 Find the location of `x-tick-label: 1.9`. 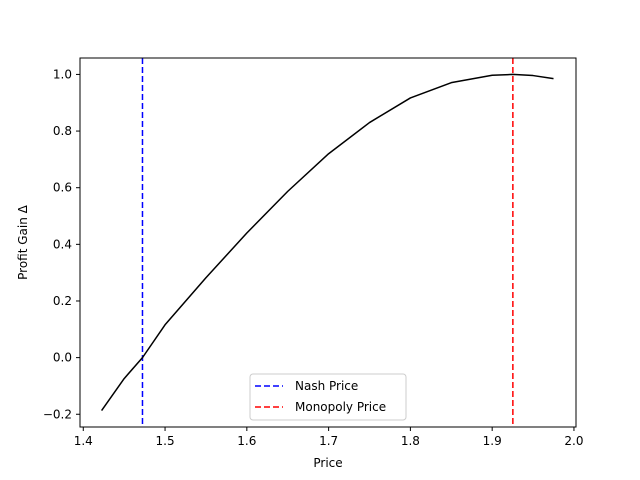

x-tick-label: 1.9 is located at coordinates (492, 441).